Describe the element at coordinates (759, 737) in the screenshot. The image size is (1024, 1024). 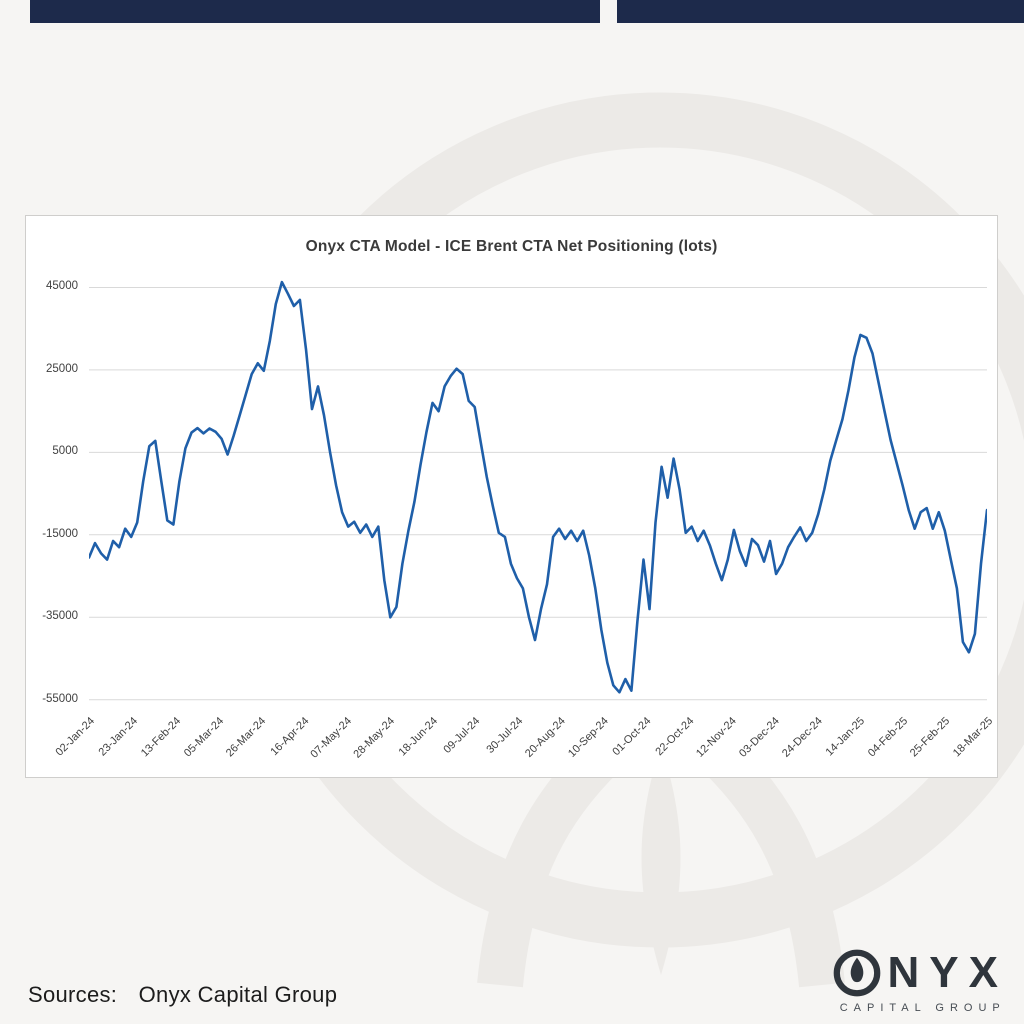
I see `x-tick-label: 03-Dec-24` at that location.